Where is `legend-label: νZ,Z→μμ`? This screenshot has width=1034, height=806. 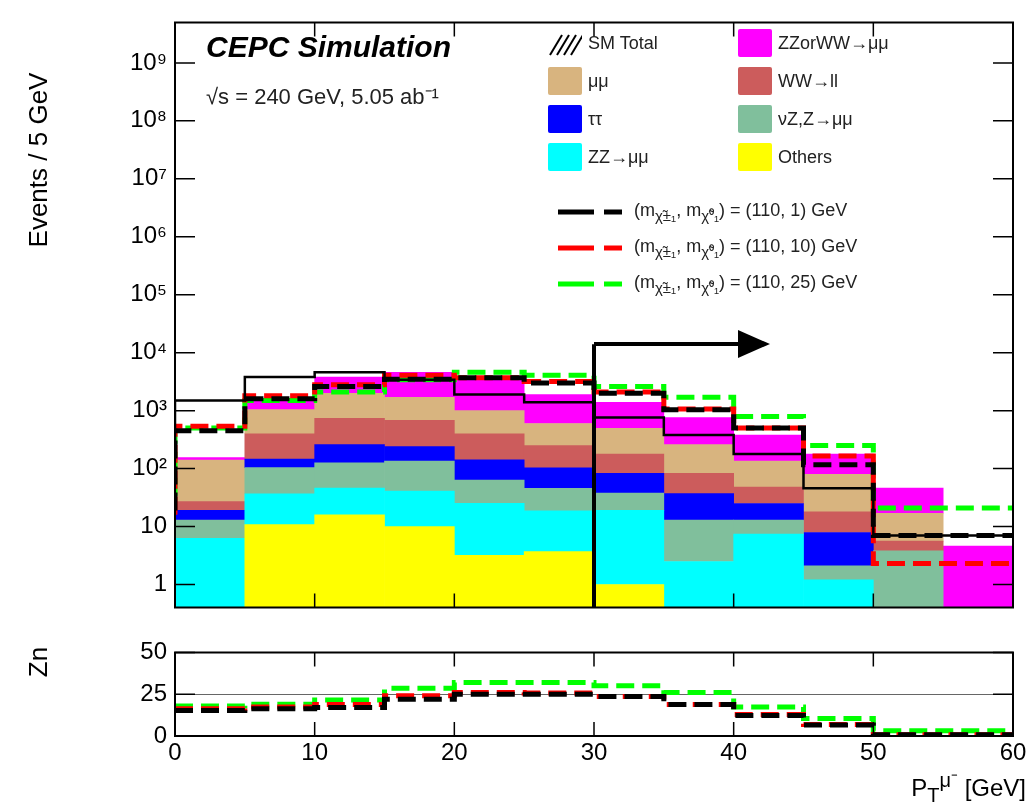
legend-label: νZ,Z→μμ is located at coordinates (815, 119).